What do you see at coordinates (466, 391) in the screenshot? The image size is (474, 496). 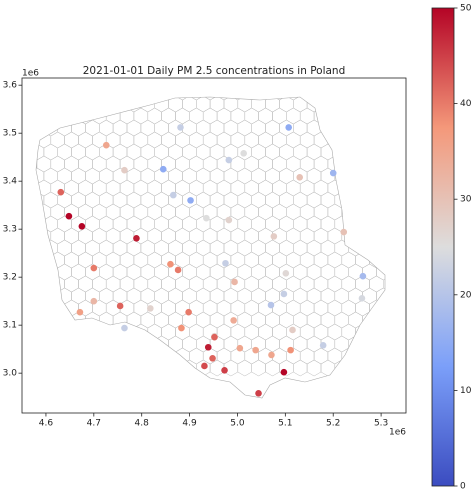 I see `colorbar-tick-label: 10` at bounding box center [466, 391].